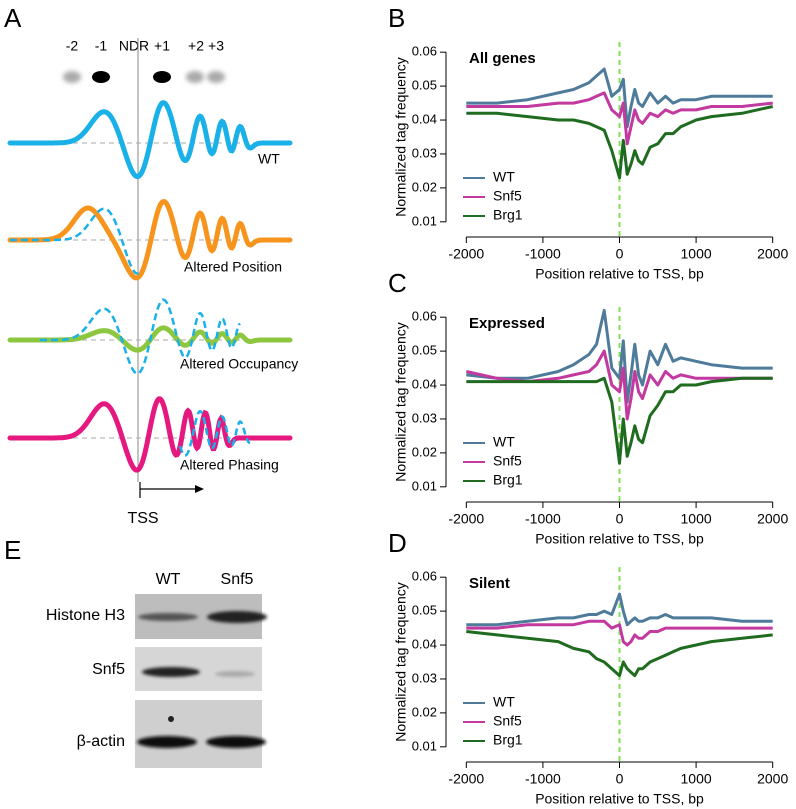 Image resolution: width=796 pixels, height=809 pixels. What do you see at coordinates (198, 734) in the screenshot?
I see `blot-strip` at bounding box center [198, 734].